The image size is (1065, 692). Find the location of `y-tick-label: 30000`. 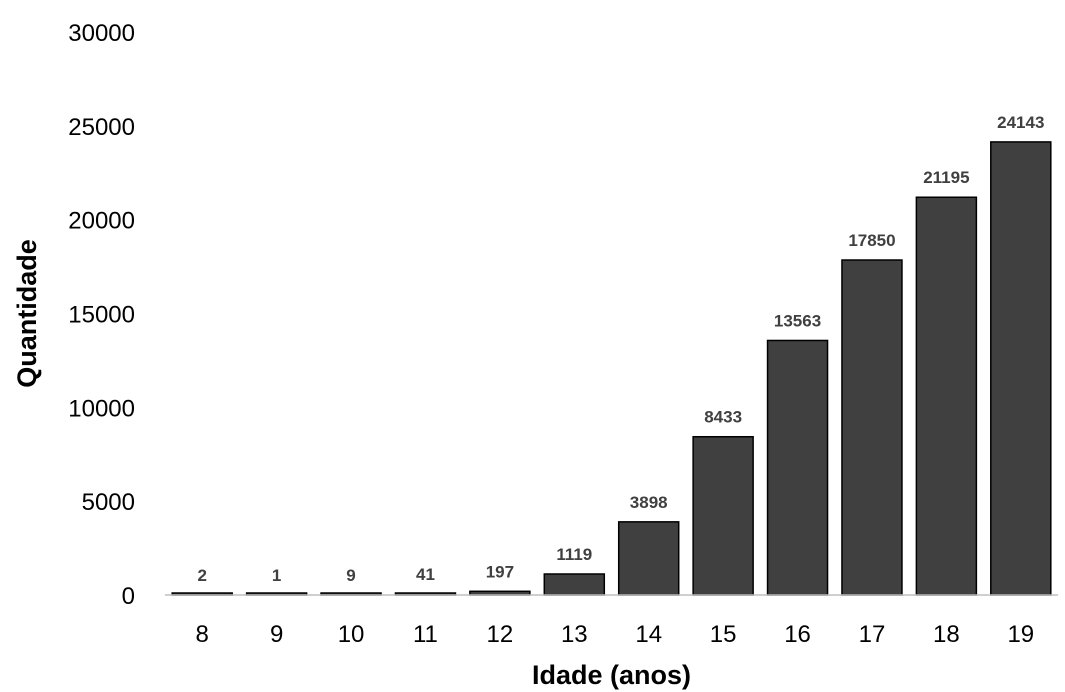

y-tick-label: 30000 is located at coordinates (101, 33).